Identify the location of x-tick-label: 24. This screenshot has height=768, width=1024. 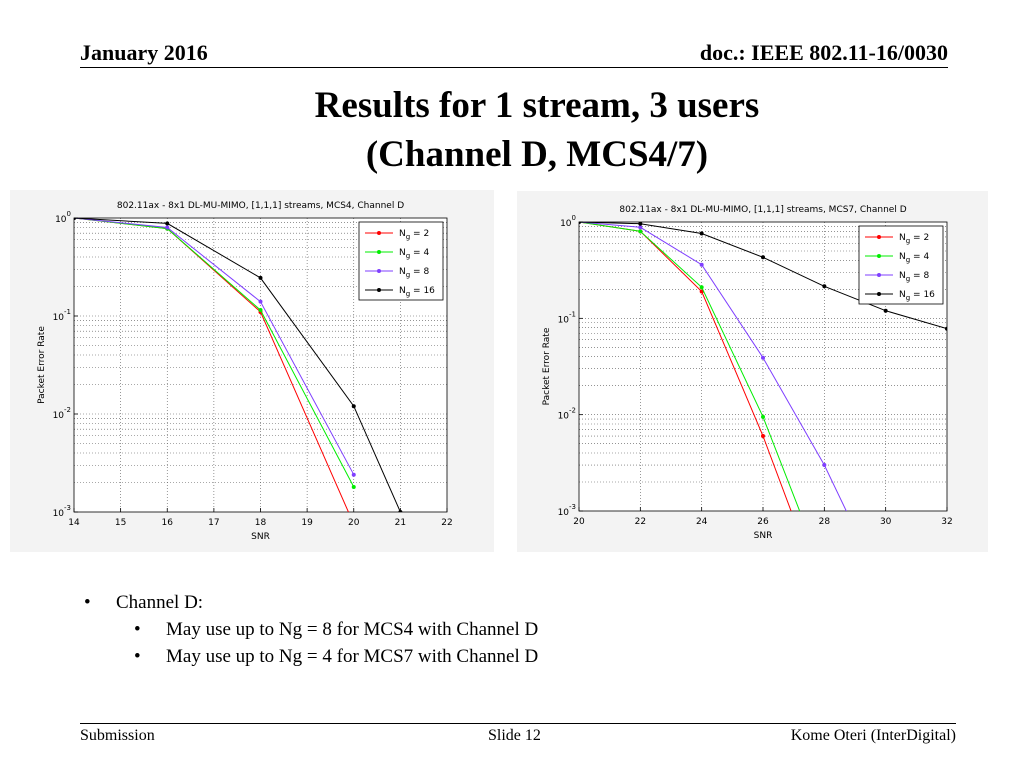
(702, 522).